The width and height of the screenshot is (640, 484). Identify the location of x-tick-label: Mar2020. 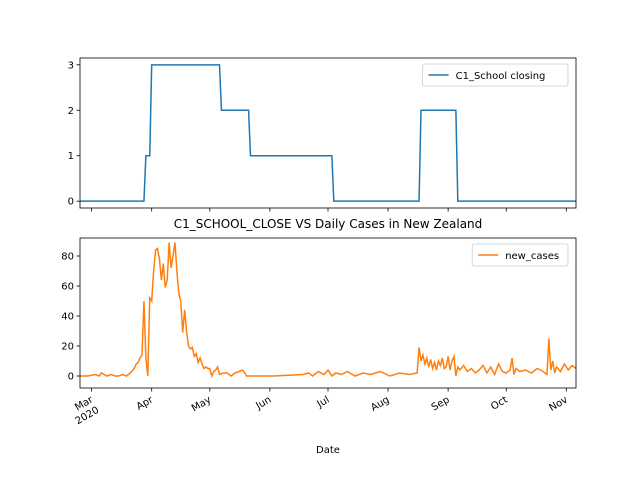
(85, 410).